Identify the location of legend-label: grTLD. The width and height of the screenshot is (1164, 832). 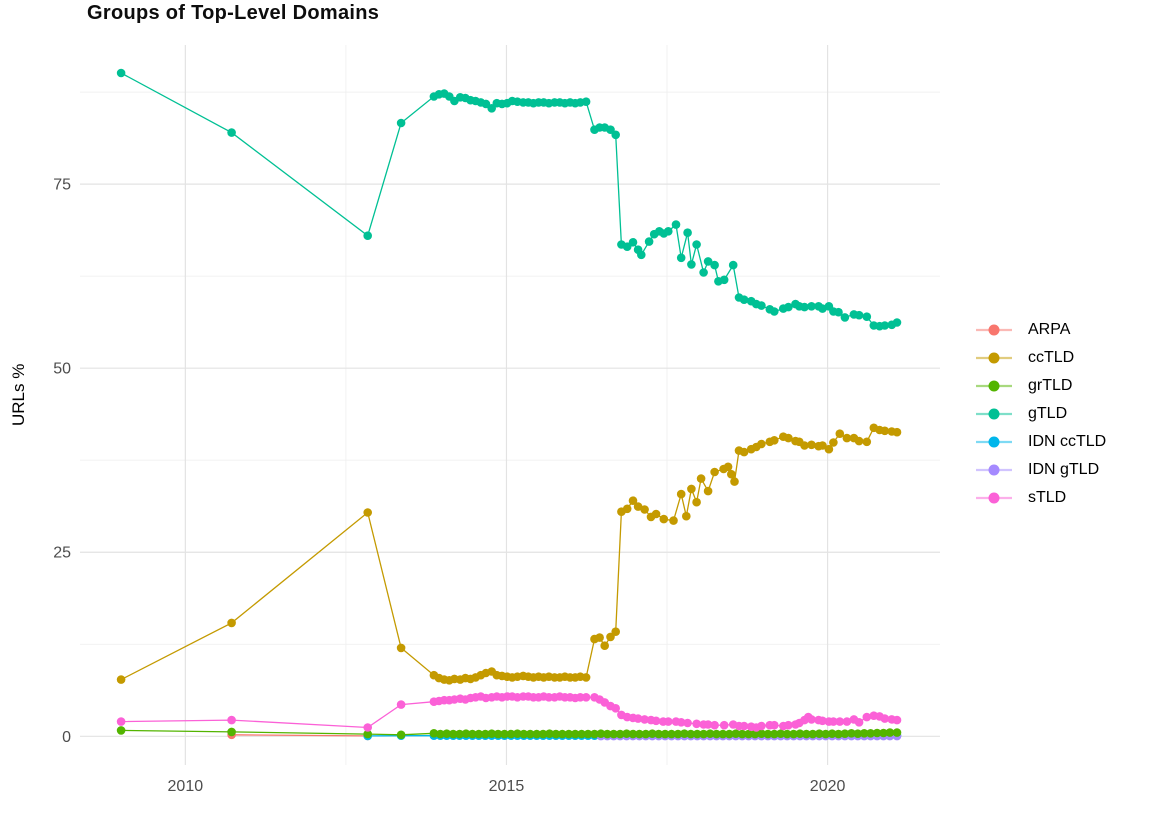
(1050, 386).